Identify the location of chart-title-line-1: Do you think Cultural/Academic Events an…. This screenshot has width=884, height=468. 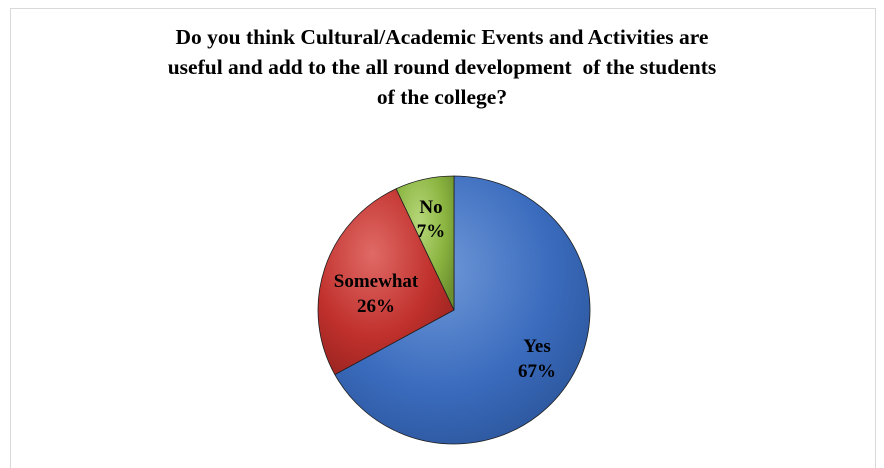
(442, 37).